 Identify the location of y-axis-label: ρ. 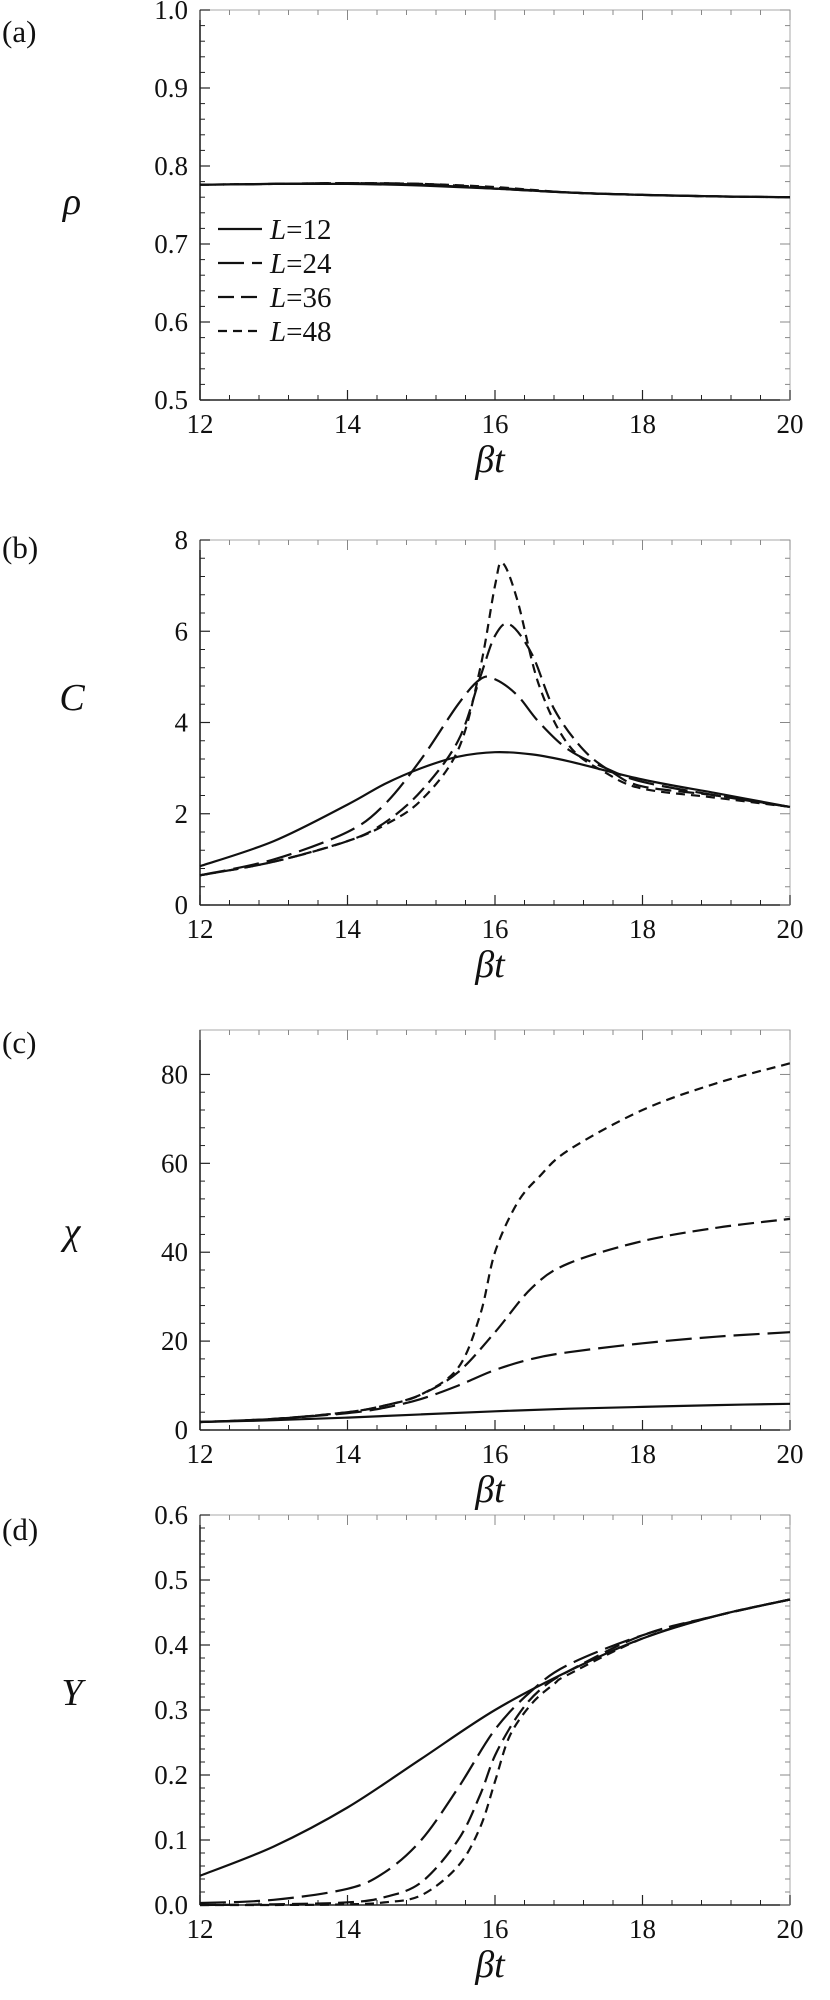
(71, 202).